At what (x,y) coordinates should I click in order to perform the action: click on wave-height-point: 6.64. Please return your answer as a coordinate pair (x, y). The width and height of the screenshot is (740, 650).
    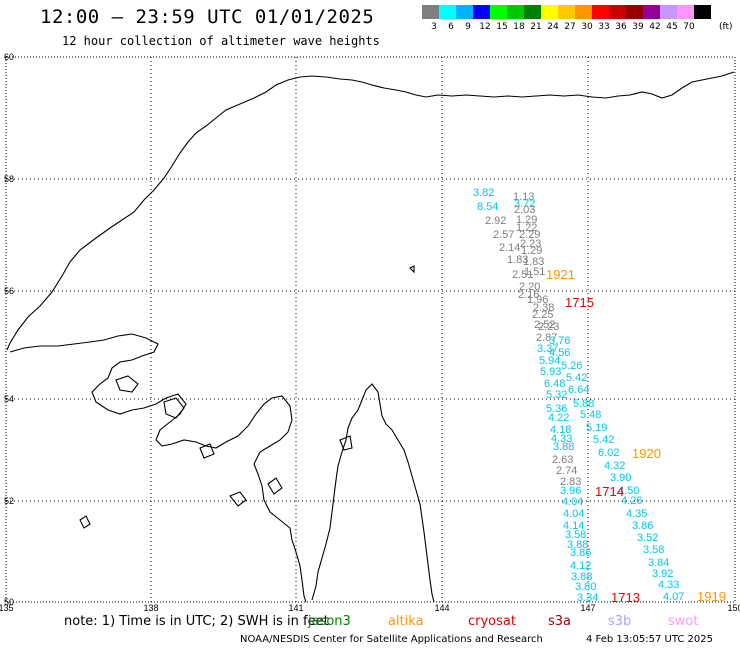
    Looking at the image, I should click on (578, 390).